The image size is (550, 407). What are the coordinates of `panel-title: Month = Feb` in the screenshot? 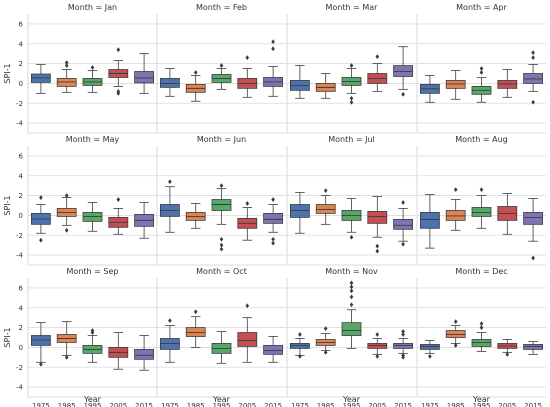 It's located at (221, 7).